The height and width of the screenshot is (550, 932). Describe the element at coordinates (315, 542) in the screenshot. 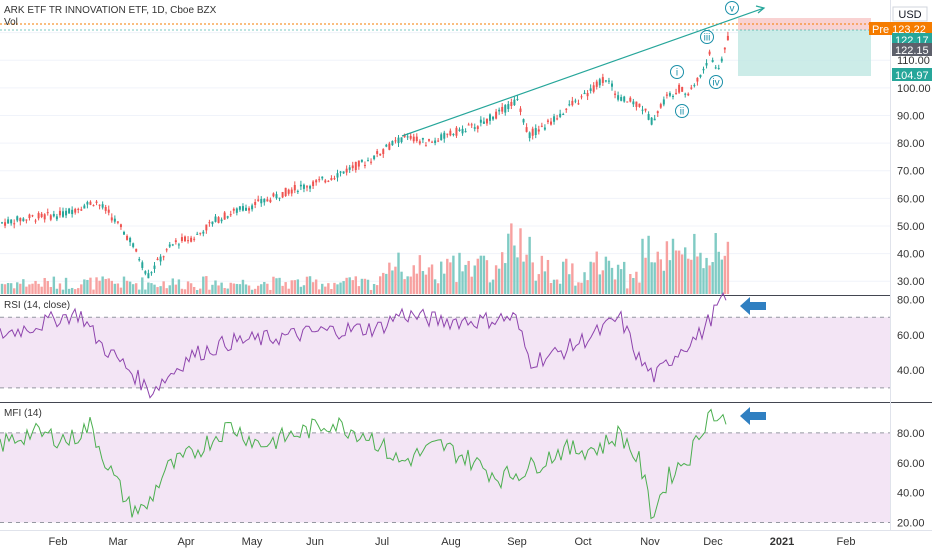

I see `time-tick-label: Jun` at that location.